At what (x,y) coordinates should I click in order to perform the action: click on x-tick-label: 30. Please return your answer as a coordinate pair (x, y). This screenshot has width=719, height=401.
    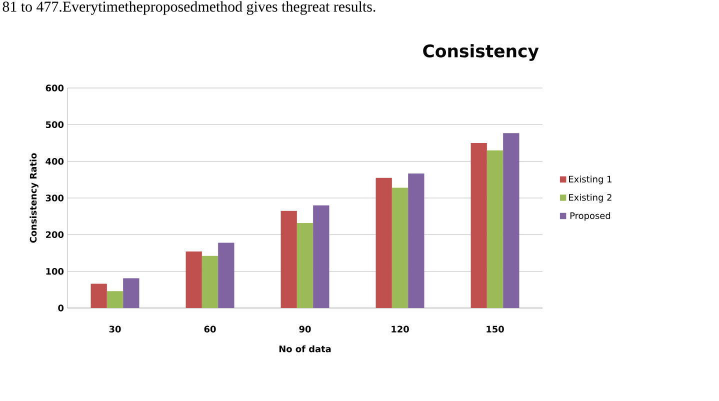
    Looking at the image, I should click on (115, 329).